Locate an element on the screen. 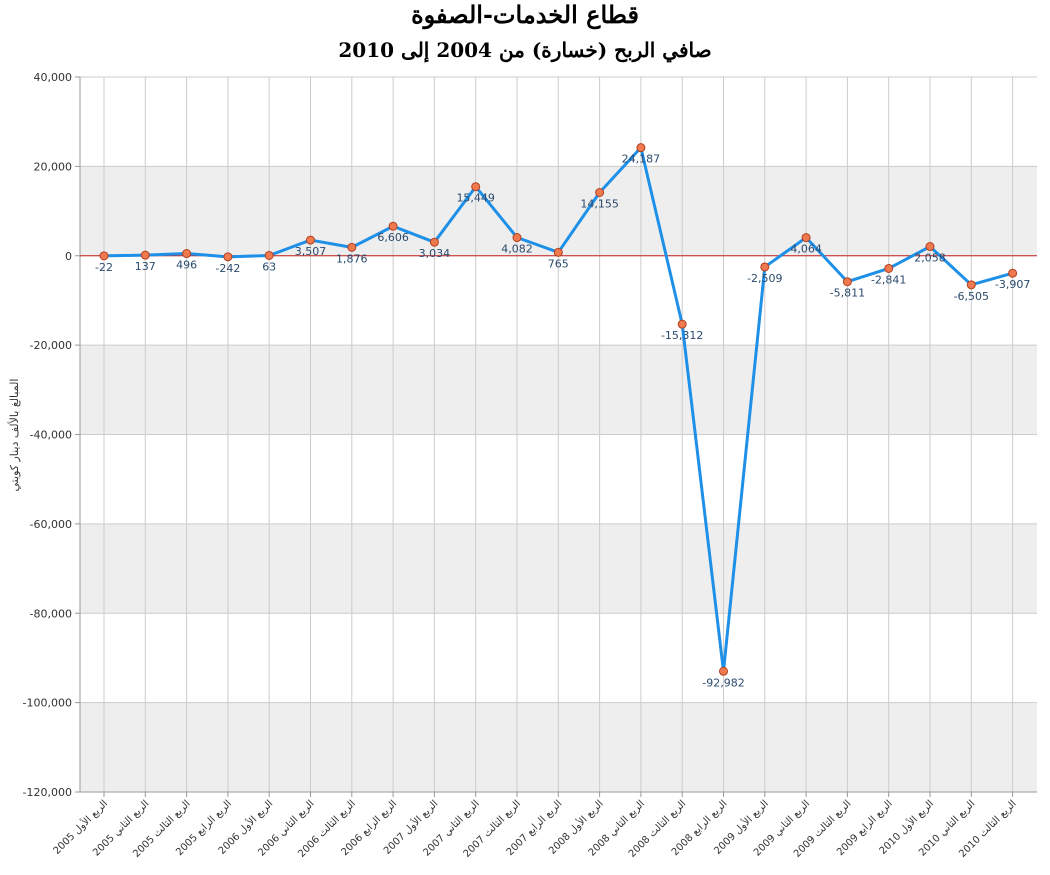 The image size is (1050, 875). data-label: 3,507 is located at coordinates (311, 251).